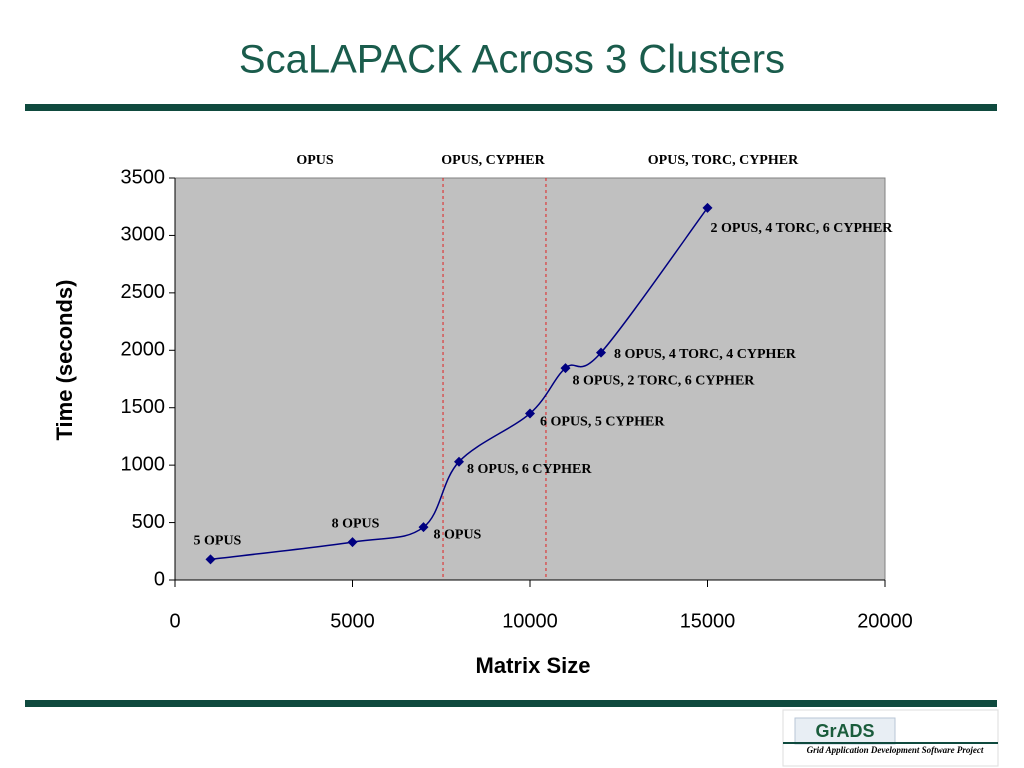 The width and height of the screenshot is (1024, 768). What do you see at coordinates (511, 703) in the screenshot?
I see `bottom-rule` at bounding box center [511, 703].